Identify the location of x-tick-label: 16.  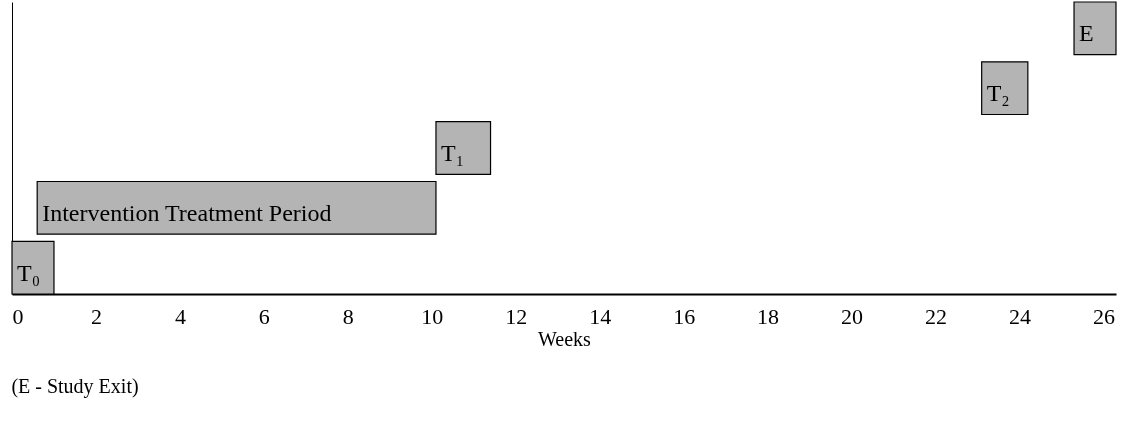
(684, 316).